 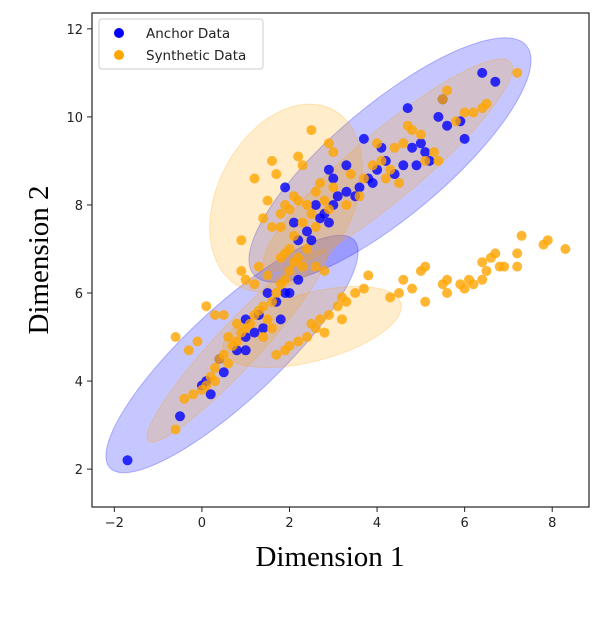 I want to click on x-axis: −2 0 2 4 6 8, so click(x=330, y=519).